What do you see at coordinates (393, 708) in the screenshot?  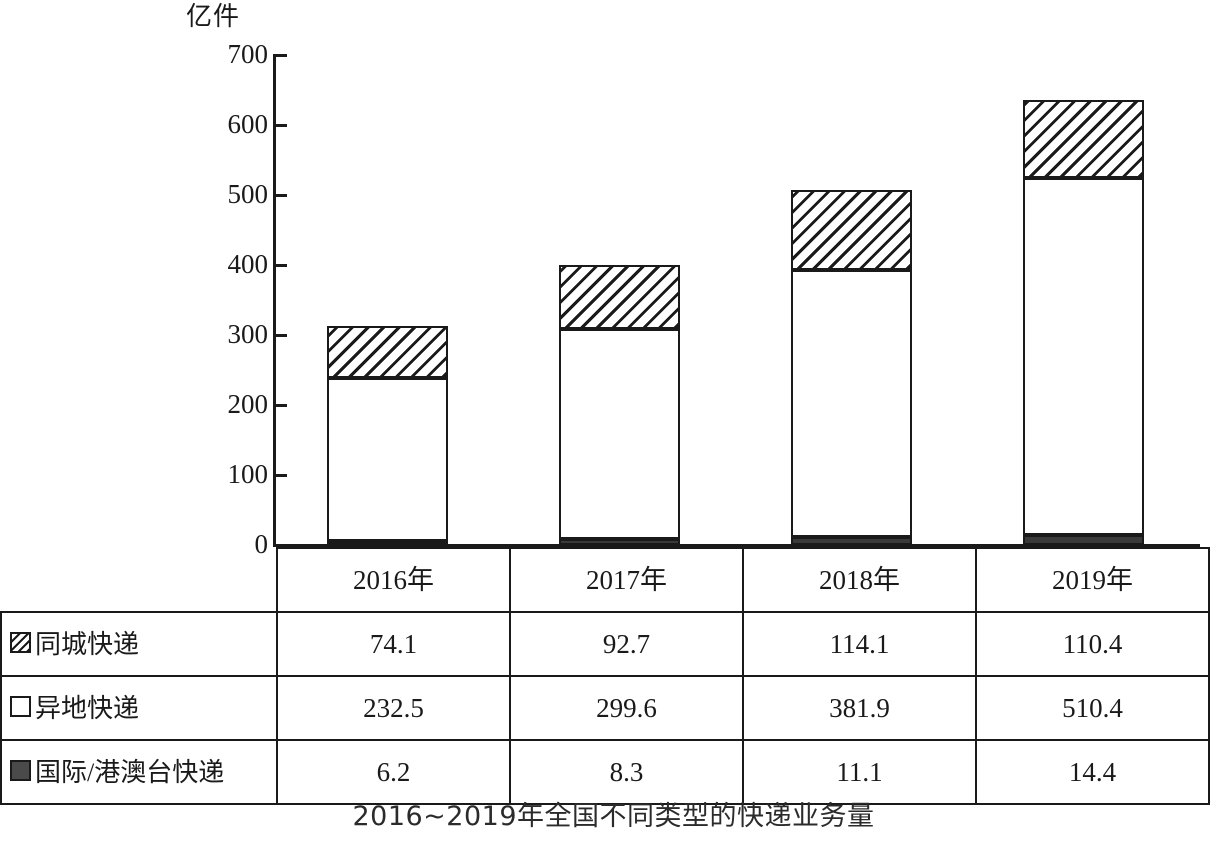 I see `table-data-cell: 232.5` at bounding box center [393, 708].